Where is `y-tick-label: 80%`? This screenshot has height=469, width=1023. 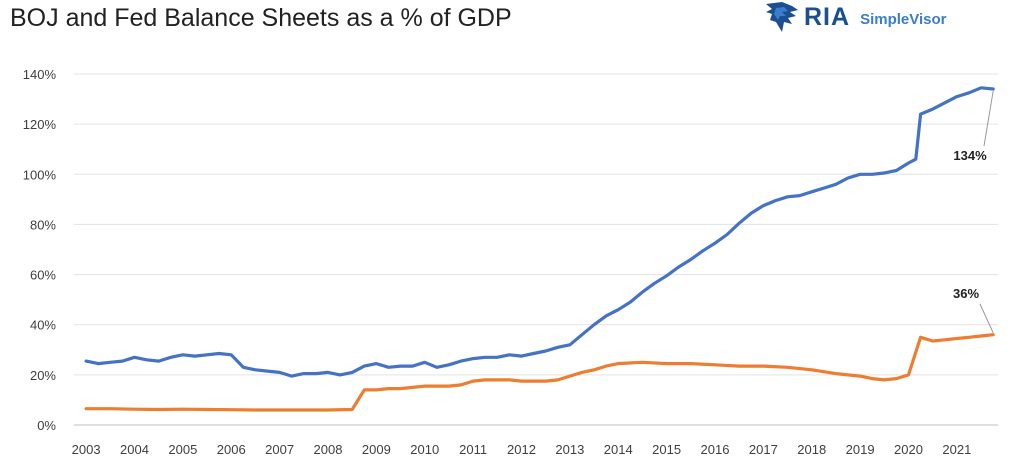 y-tick-label: 80% is located at coordinates (43, 224).